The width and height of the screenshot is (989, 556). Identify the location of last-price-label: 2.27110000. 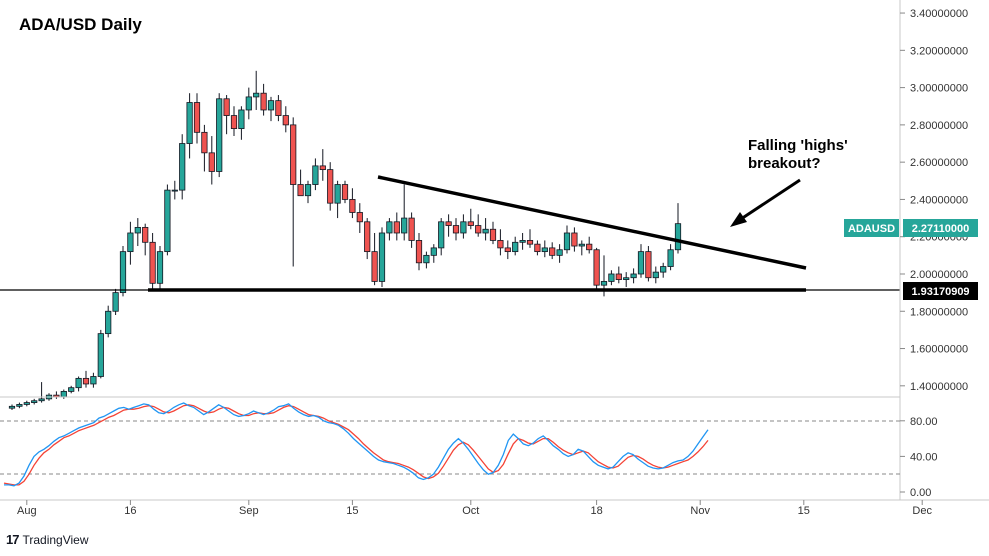
(940, 228).